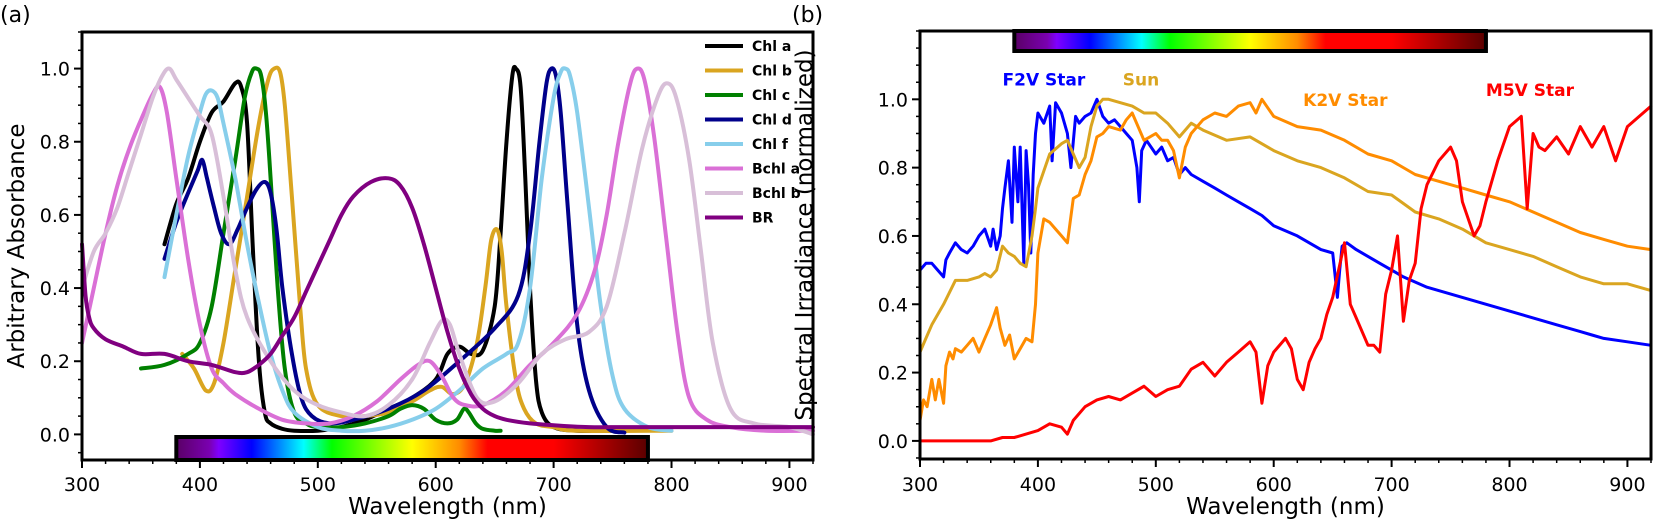 The image size is (1654, 529). Describe the element at coordinates (770, 145) in the screenshot. I see `legend-label: Chl f` at that location.